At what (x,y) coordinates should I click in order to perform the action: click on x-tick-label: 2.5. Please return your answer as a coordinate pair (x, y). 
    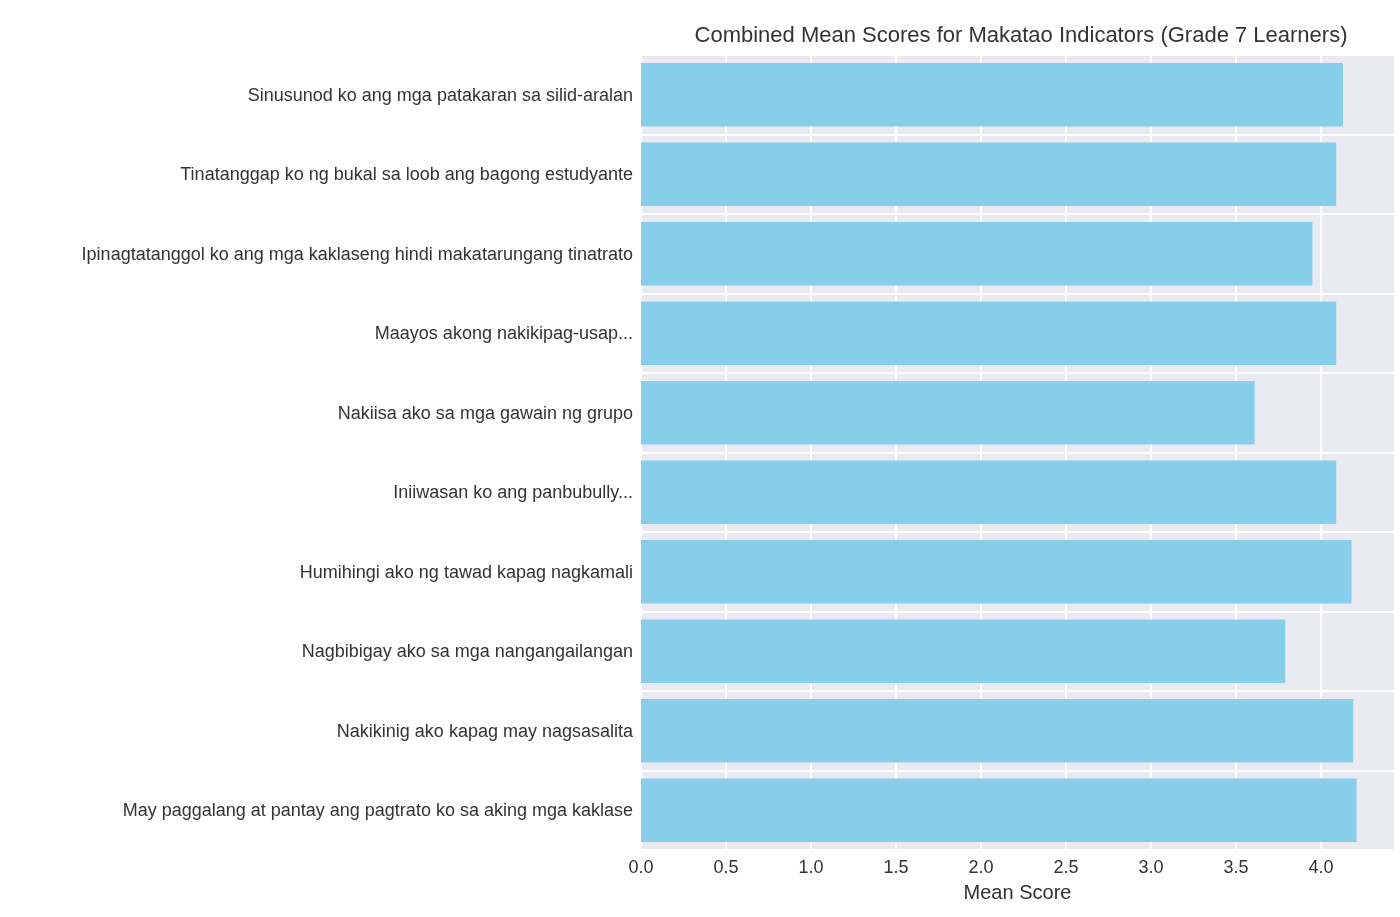
    Looking at the image, I should click on (1066, 867).